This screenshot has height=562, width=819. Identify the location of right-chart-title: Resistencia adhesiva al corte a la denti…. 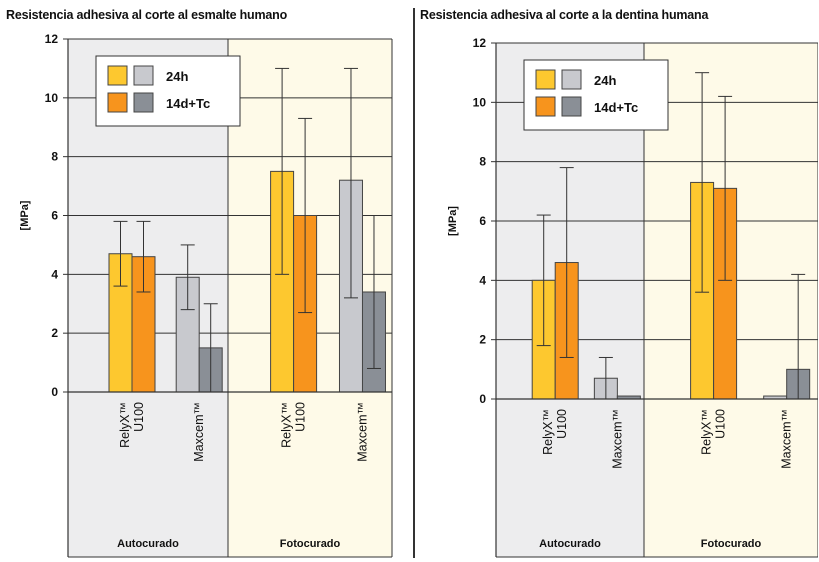
(564, 15).